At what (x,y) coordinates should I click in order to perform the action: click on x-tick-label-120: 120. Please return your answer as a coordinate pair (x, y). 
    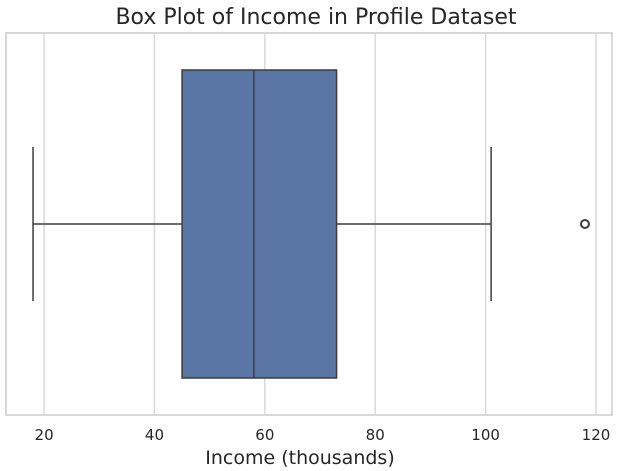
    Looking at the image, I should click on (596, 435).